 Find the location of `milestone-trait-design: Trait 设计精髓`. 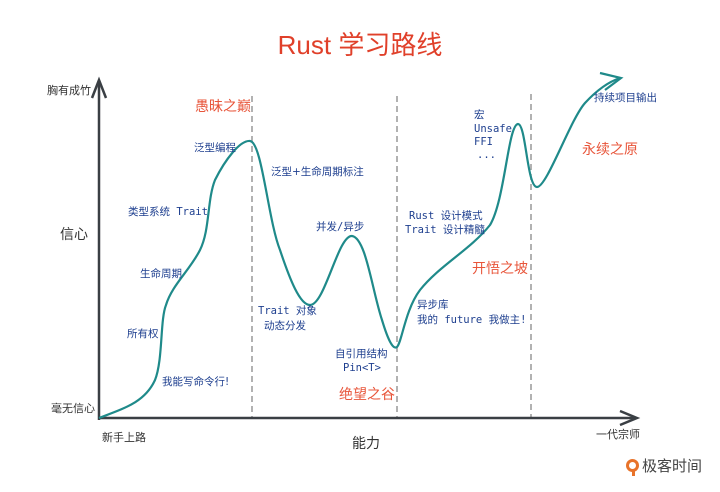

milestone-trait-design: Trait 设计精髓 is located at coordinates (445, 230).